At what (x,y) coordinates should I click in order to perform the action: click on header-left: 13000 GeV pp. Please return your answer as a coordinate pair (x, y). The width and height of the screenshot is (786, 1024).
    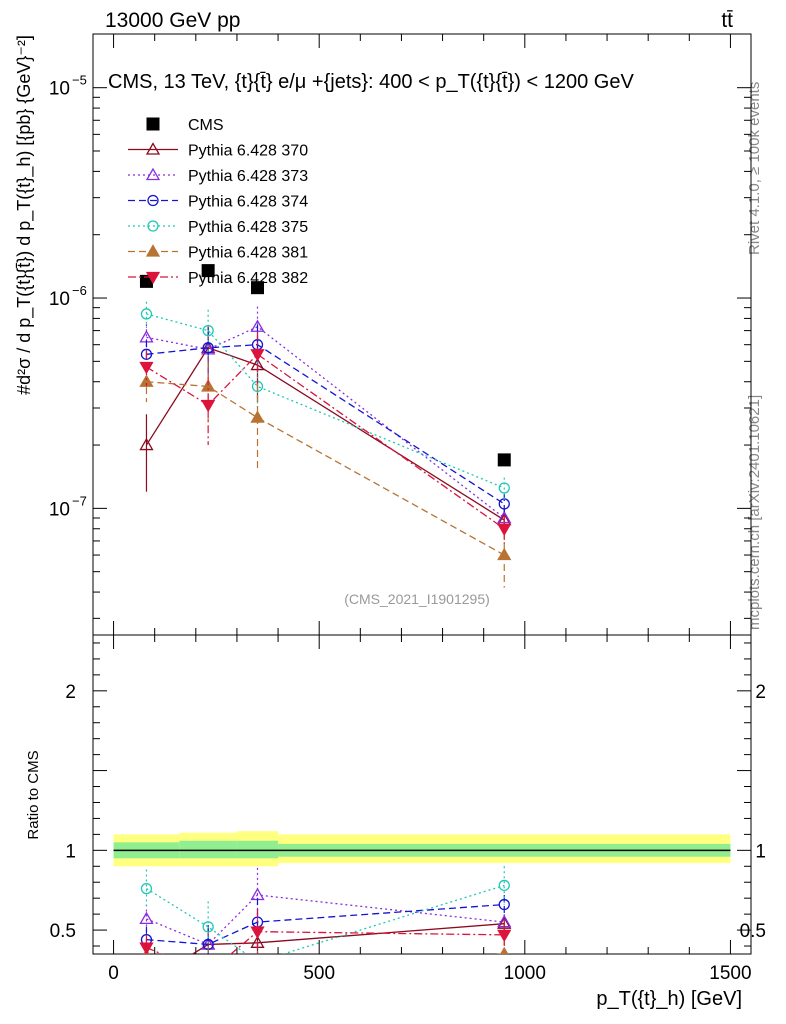
    Looking at the image, I should click on (172, 20).